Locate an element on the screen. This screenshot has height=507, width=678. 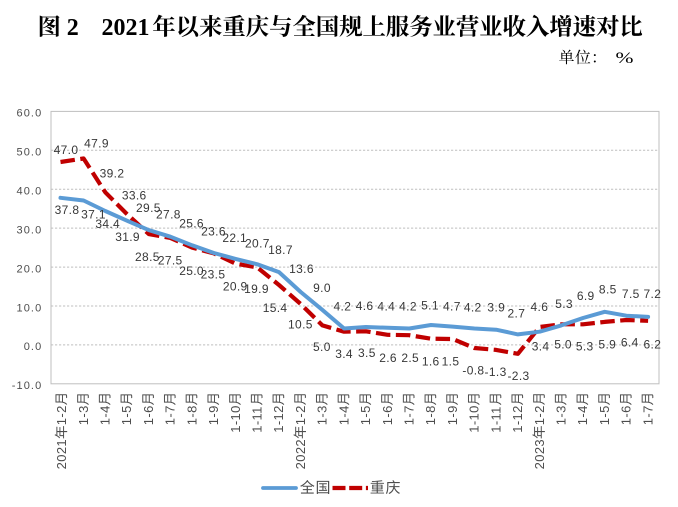
svg-text: 31.9 is located at coordinates (127, 237).